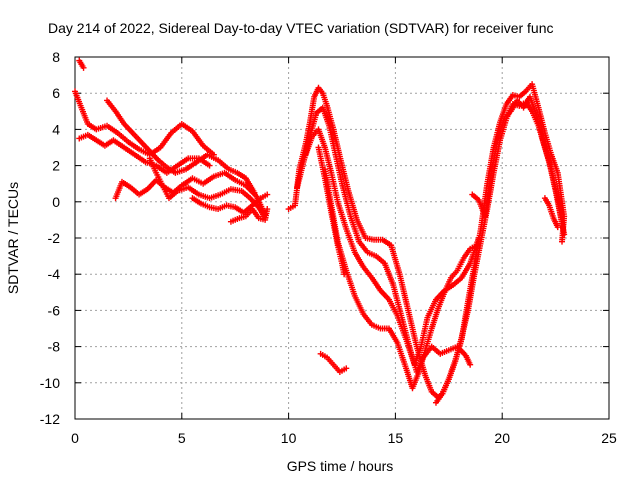  Describe the element at coordinates (54, 347) in the screenshot. I see `y-tick-label: -8` at that location.